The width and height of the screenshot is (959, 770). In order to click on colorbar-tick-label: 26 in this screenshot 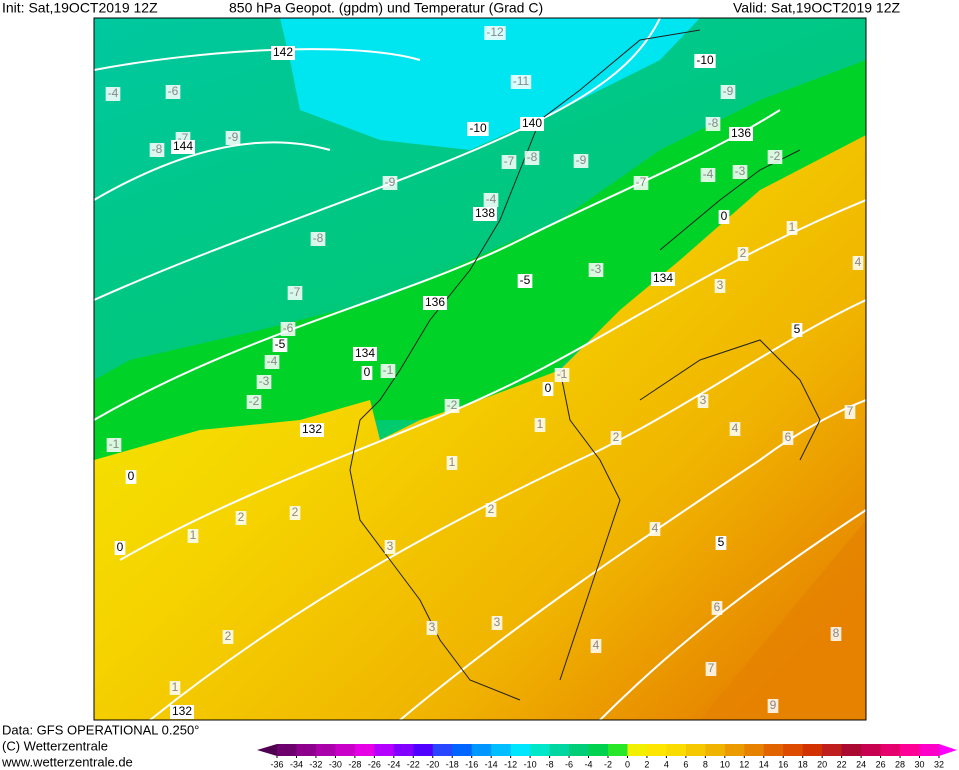, I will do `click(881, 764)`.